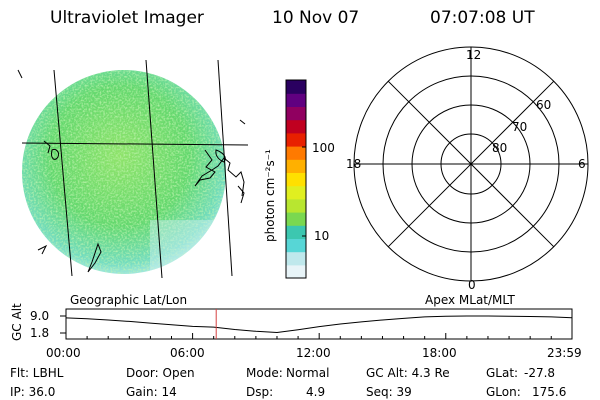 This screenshot has width=600, height=400. What do you see at coordinates (323, 148) in the screenshot?
I see `colorbar-tick-100: 100` at bounding box center [323, 148].